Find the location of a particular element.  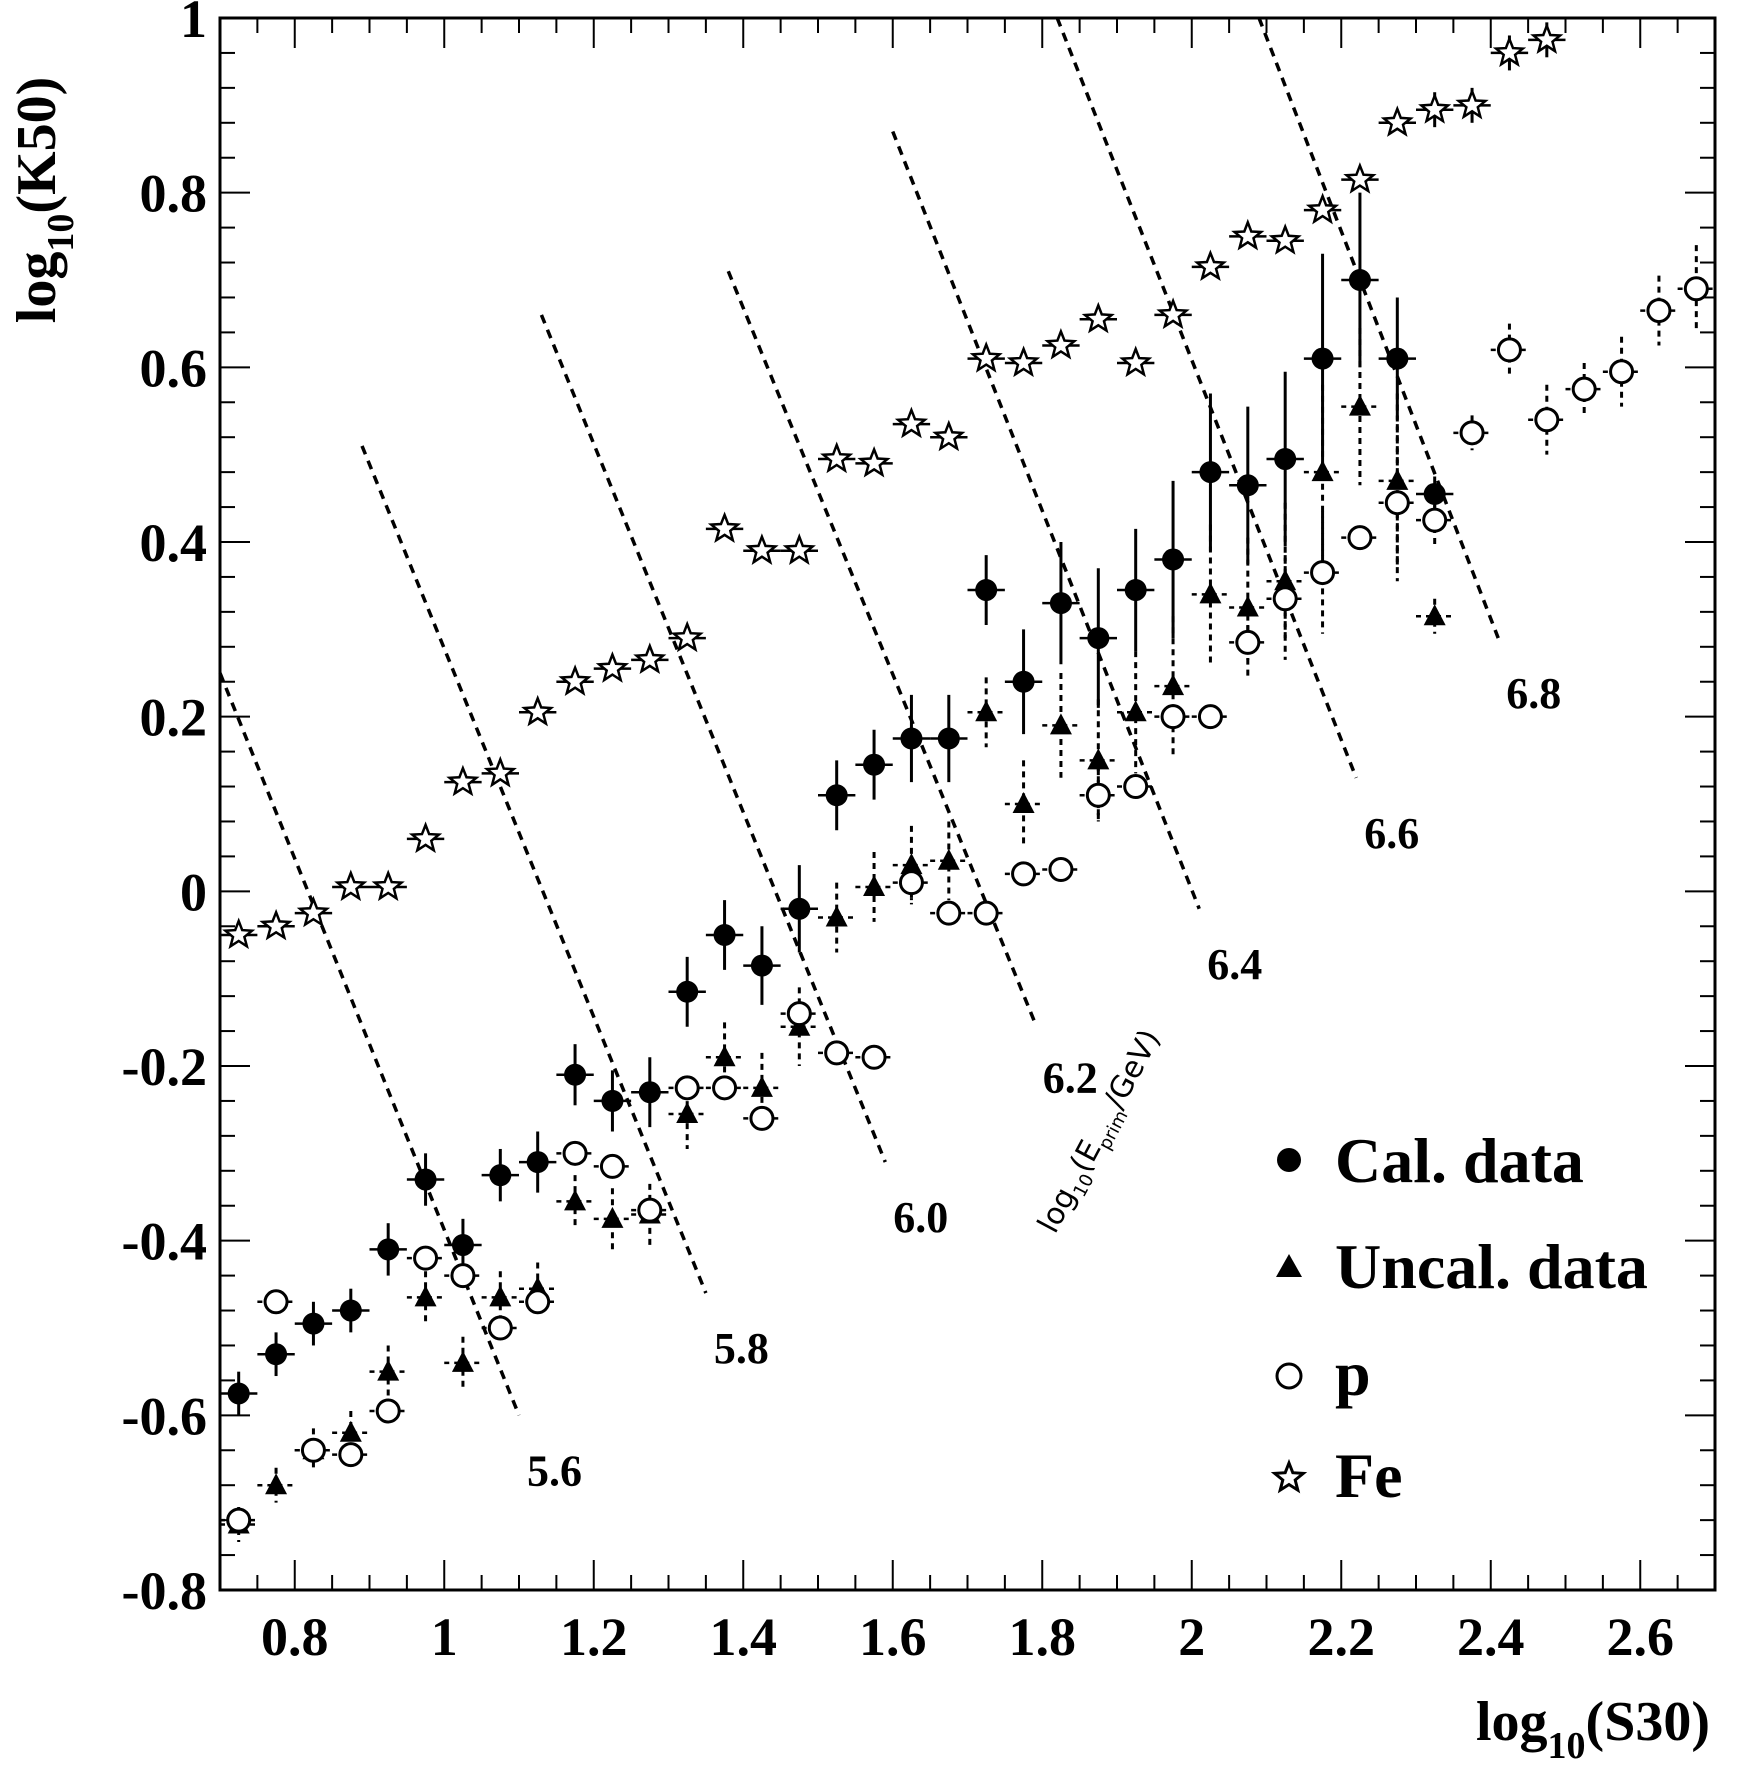

y-tick-label: 0.4 is located at coordinates (174, 543).